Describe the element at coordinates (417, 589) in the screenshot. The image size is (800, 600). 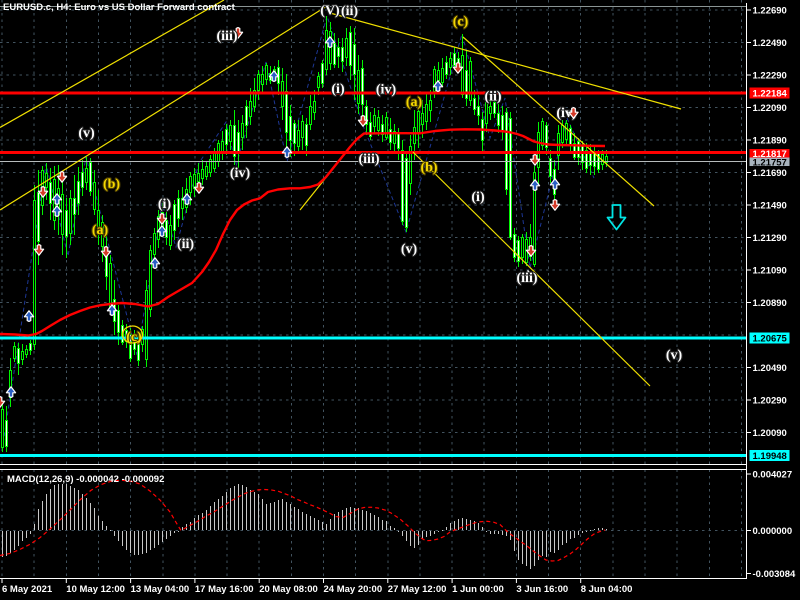
I see `svg-text: 27 May 12:00` at that location.